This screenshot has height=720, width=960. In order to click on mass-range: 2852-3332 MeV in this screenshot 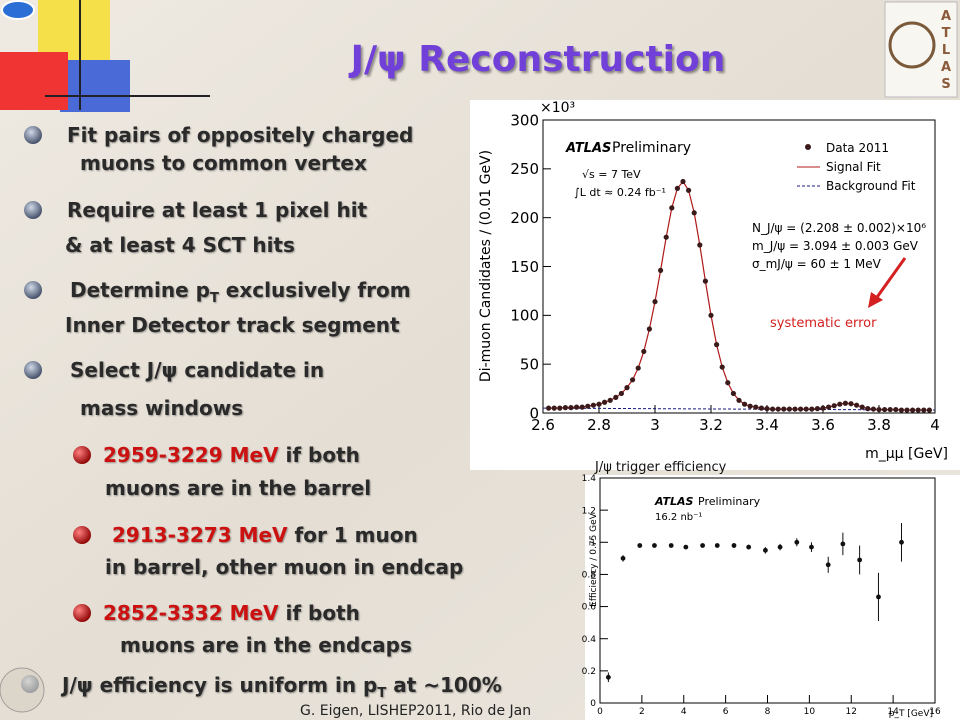, I will do `click(191, 613)`.